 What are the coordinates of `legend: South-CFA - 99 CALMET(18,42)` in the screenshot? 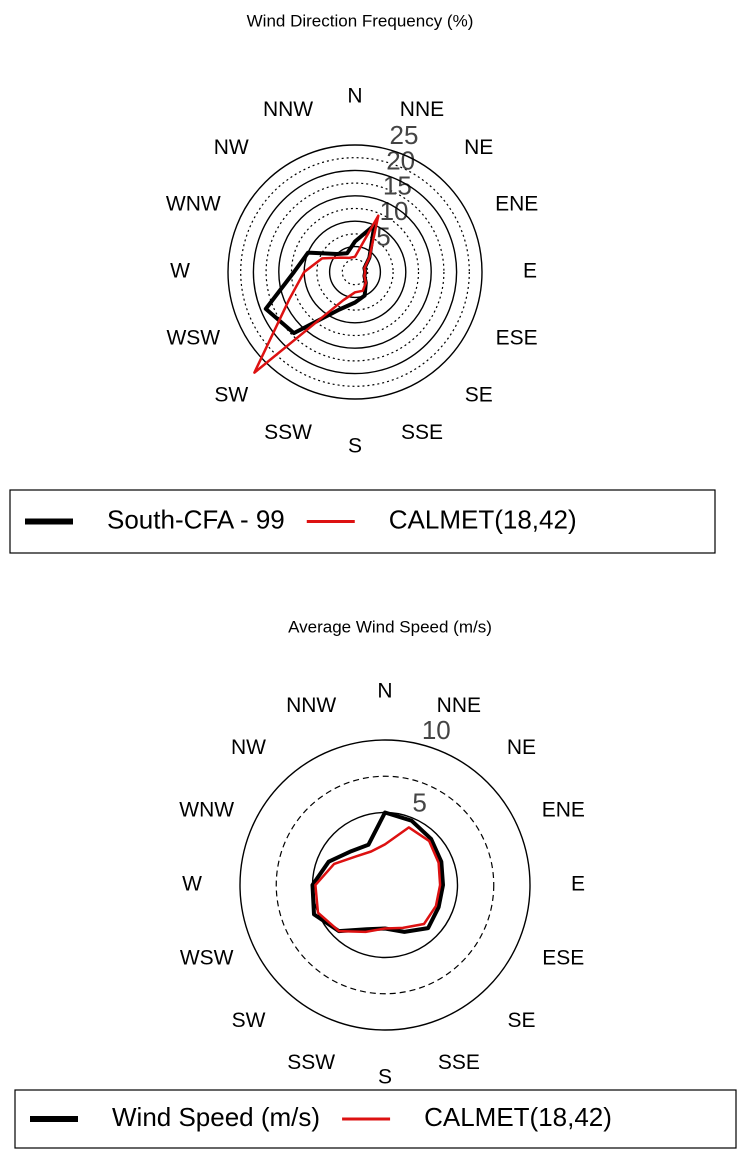 It's located at (362, 521).